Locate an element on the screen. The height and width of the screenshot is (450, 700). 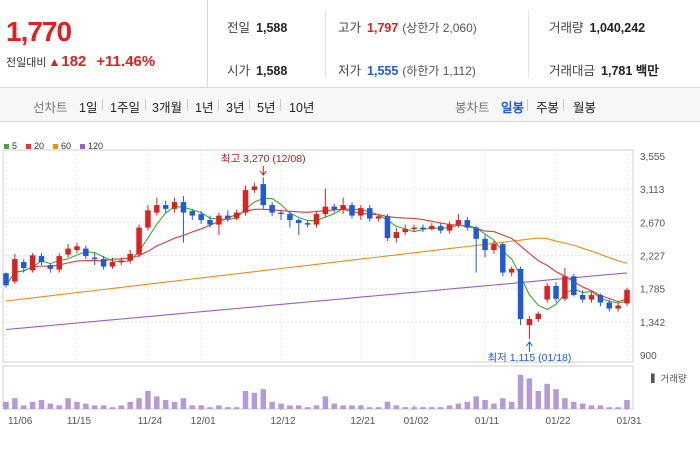
amount-value: 1,781 백만 is located at coordinates (630, 71).